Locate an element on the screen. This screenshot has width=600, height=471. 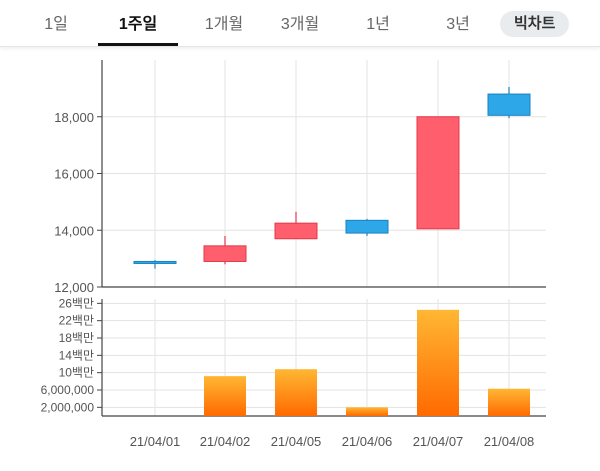
volume-tick-label: 2,000,000 is located at coordinates (68, 407).